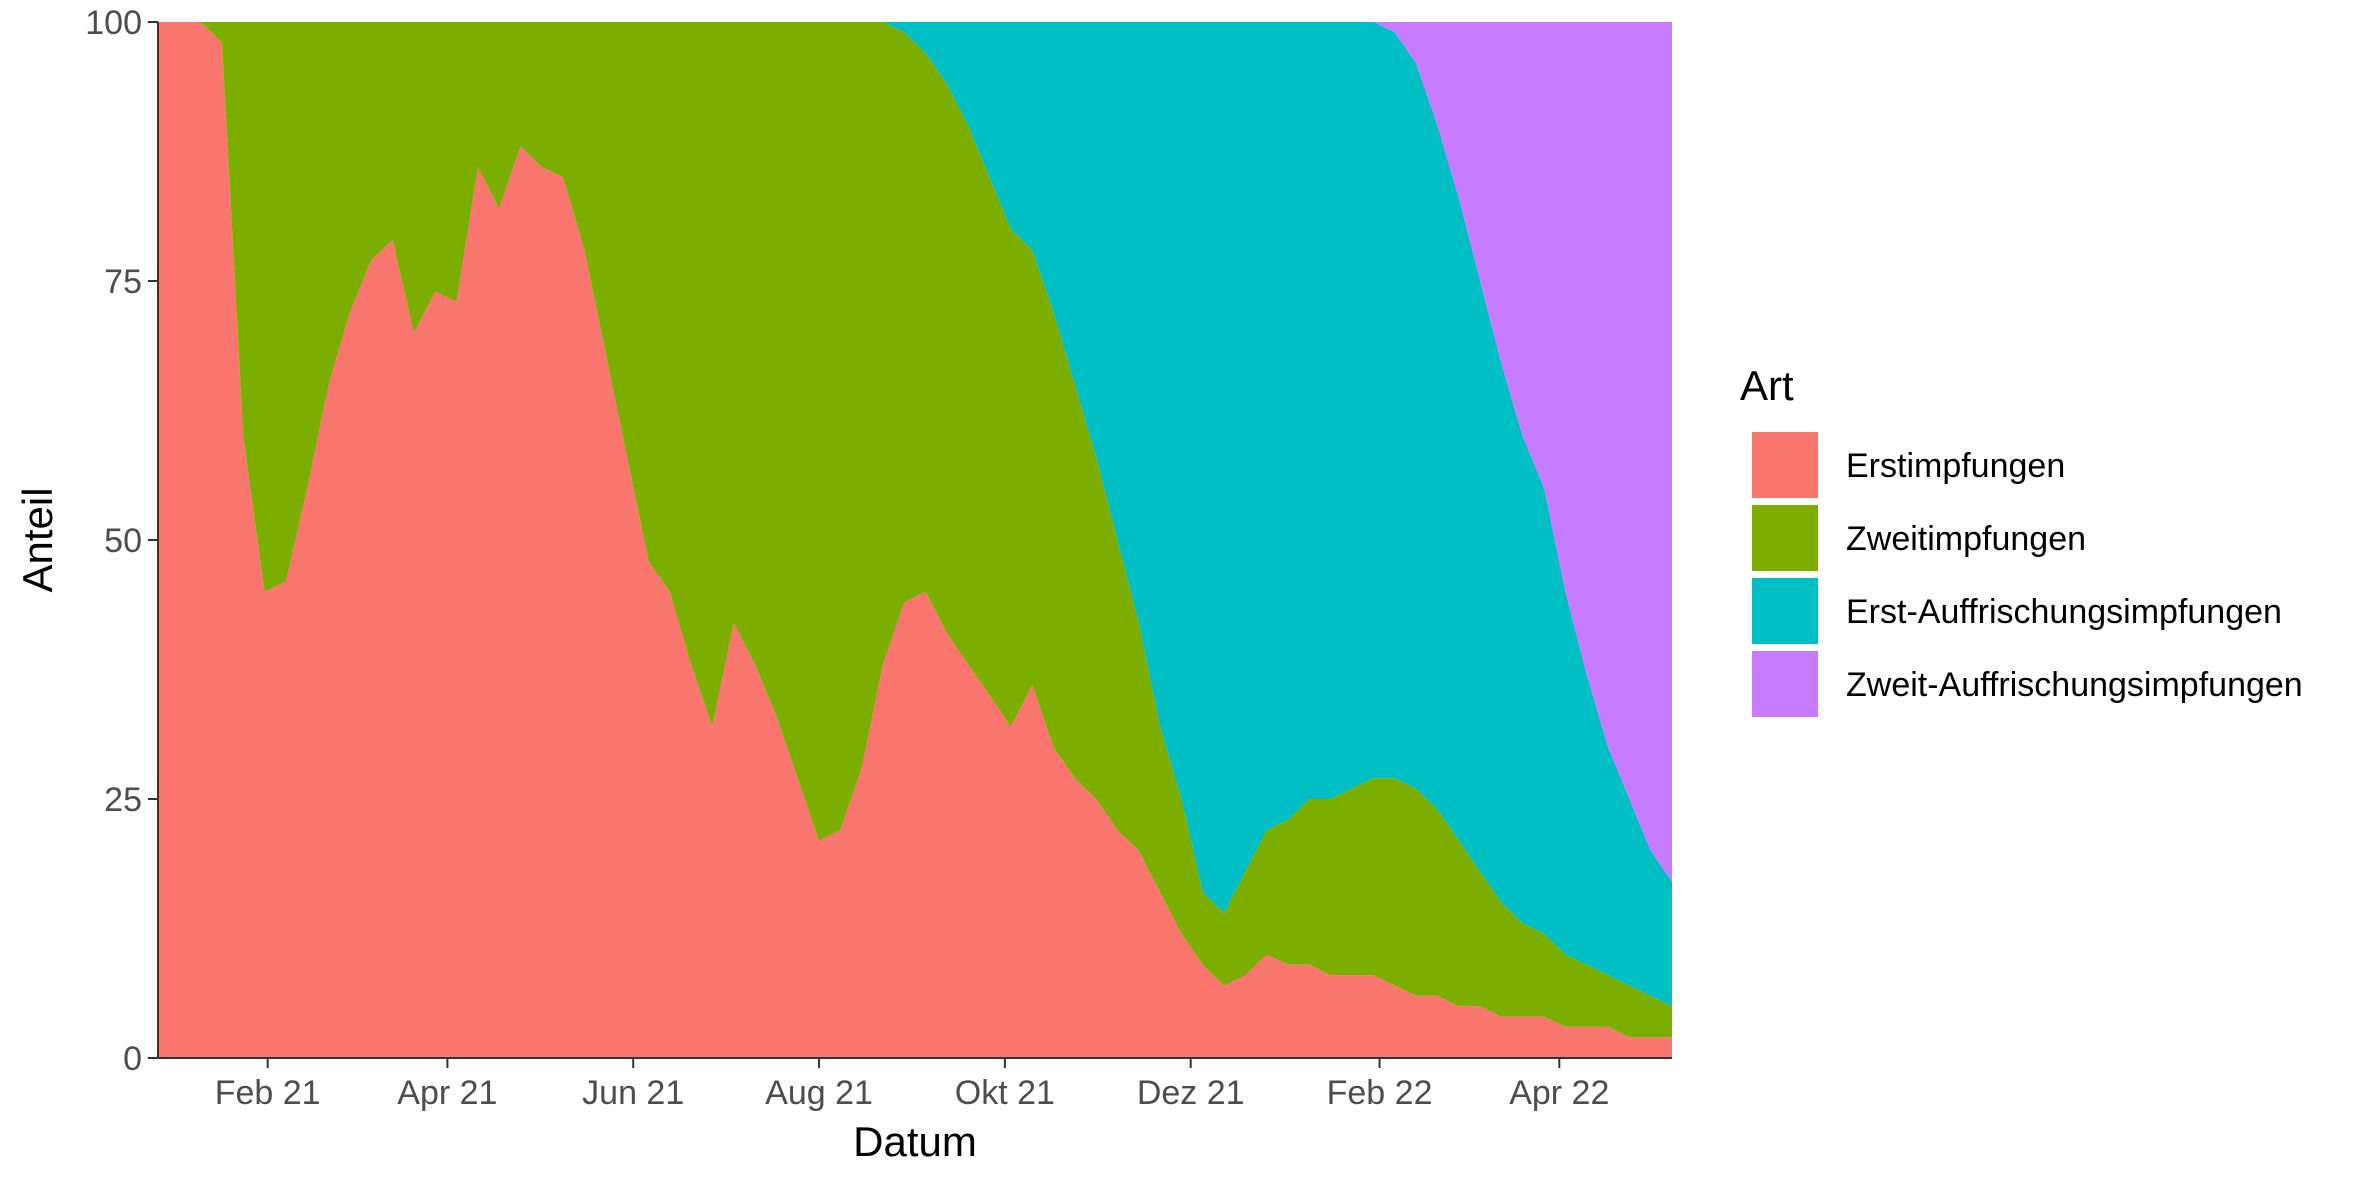 The height and width of the screenshot is (1181, 2362). I want to click on y-tick-label: 100, so click(113, 23).